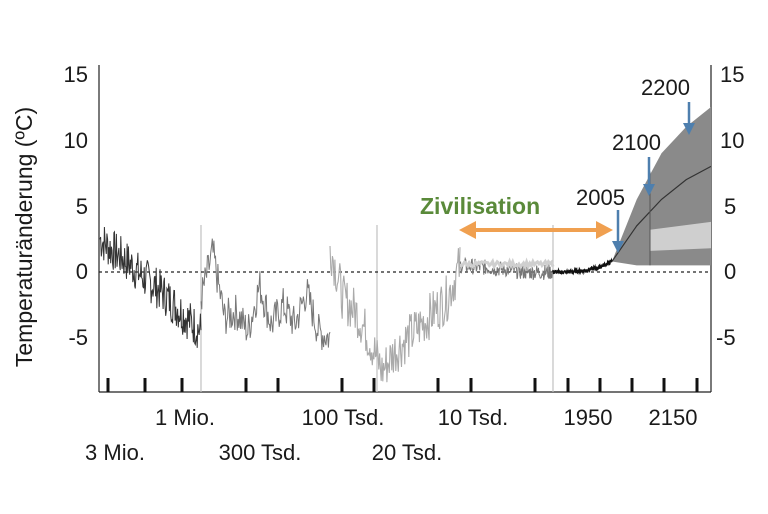 This screenshot has width=768, height=514. I want to click on arrow-2100-head, so click(649, 190).